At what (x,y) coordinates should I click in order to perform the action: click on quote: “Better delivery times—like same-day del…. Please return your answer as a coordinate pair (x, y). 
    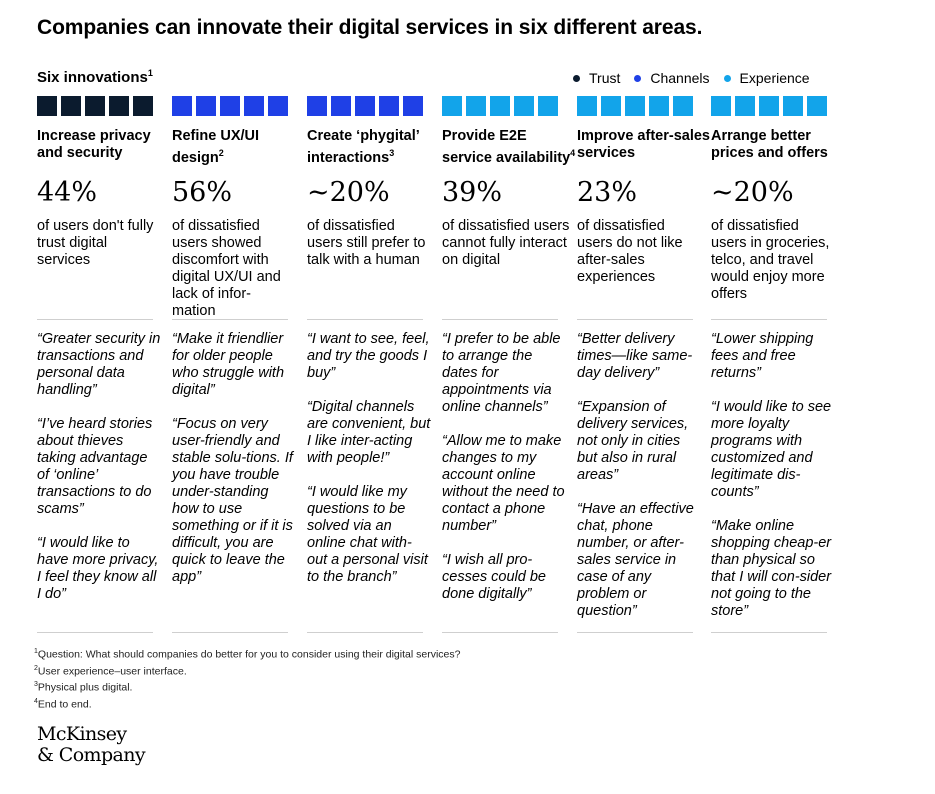
    Looking at the image, I should click on (635, 356).